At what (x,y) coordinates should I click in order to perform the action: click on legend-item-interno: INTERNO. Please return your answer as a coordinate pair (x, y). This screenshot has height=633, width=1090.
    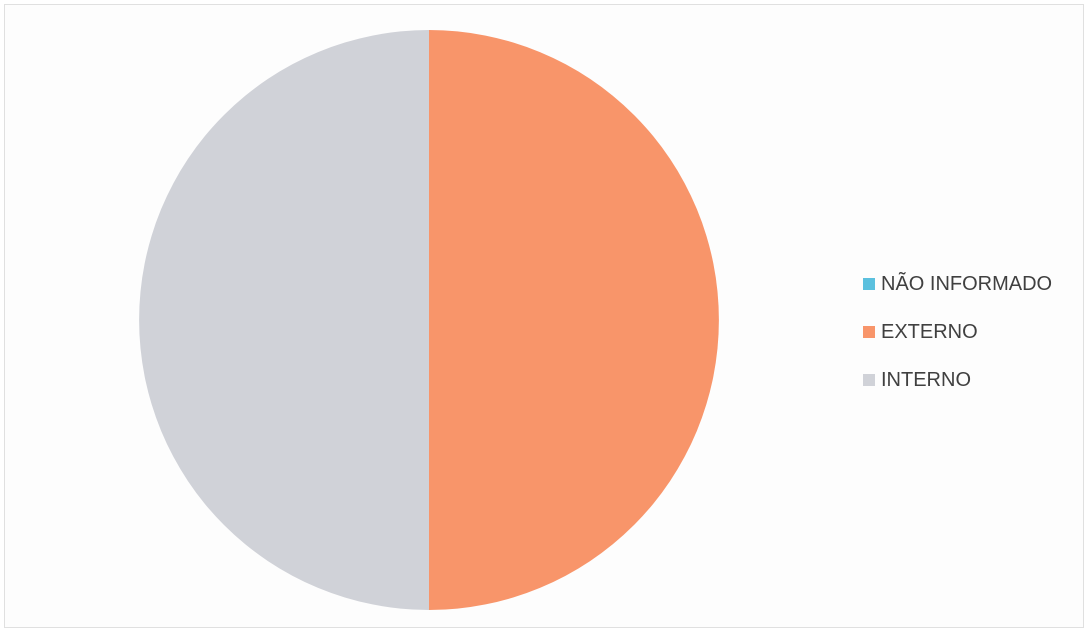
    Looking at the image, I should click on (957, 380).